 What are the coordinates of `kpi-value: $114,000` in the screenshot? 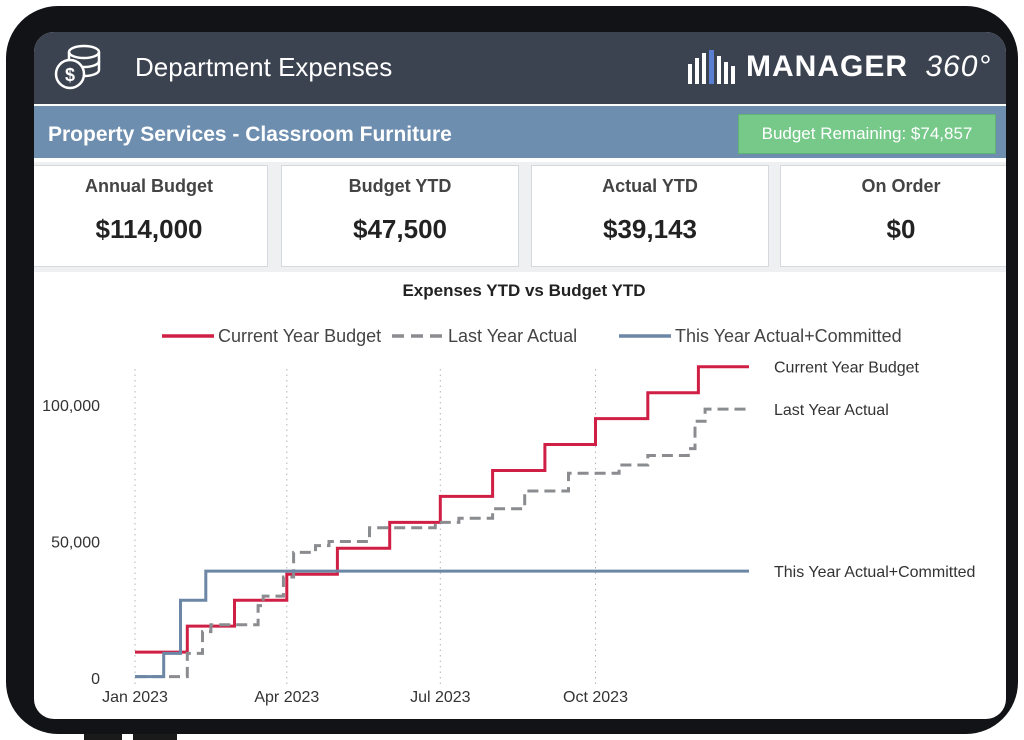 It's located at (149, 229).